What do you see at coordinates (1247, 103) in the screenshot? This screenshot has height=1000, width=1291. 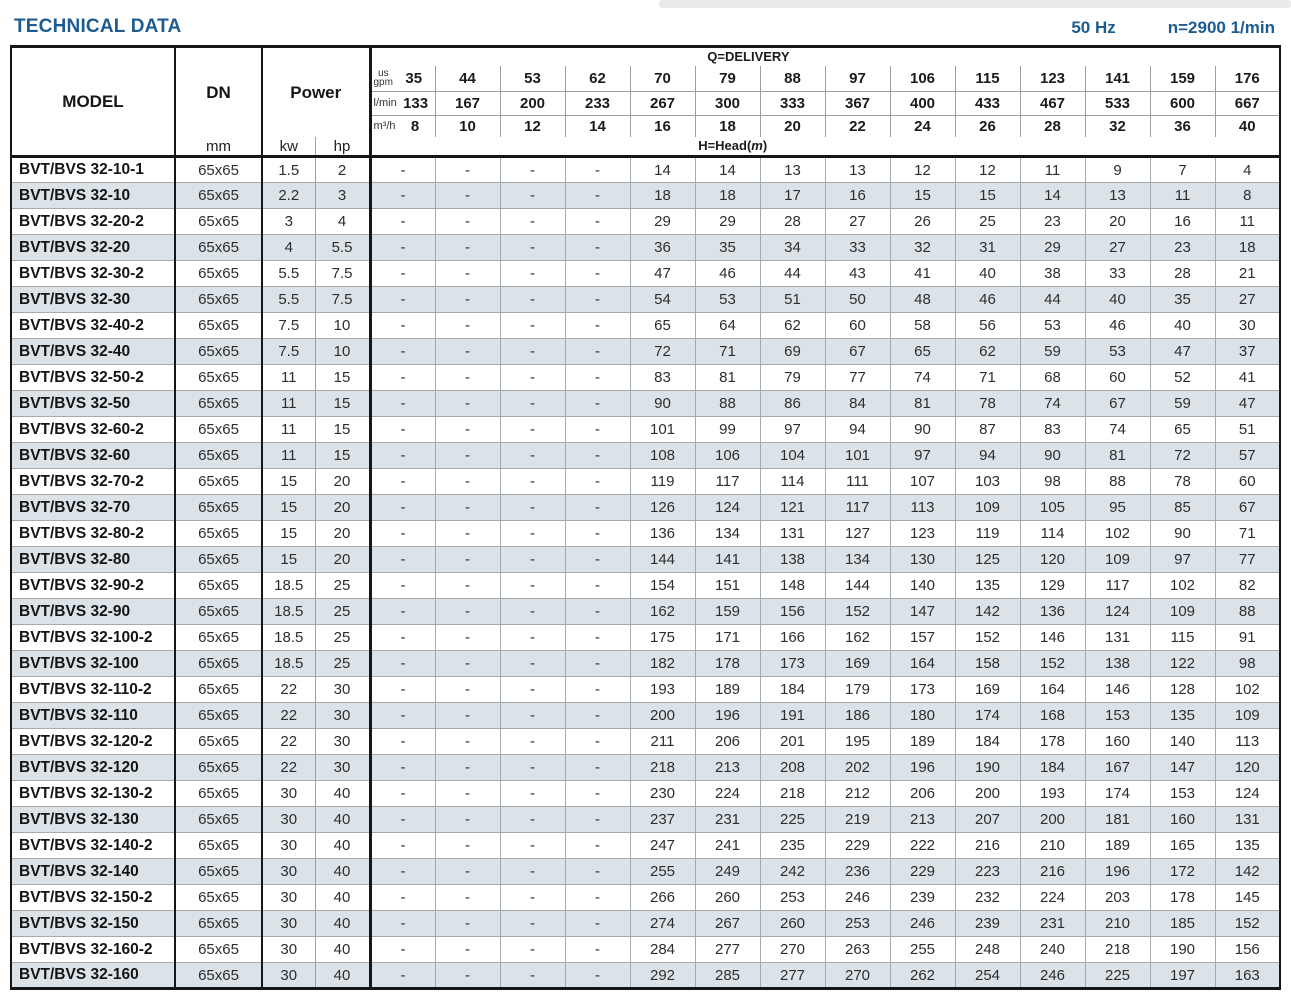 I see `q-header-lmin-value: 667` at bounding box center [1247, 103].